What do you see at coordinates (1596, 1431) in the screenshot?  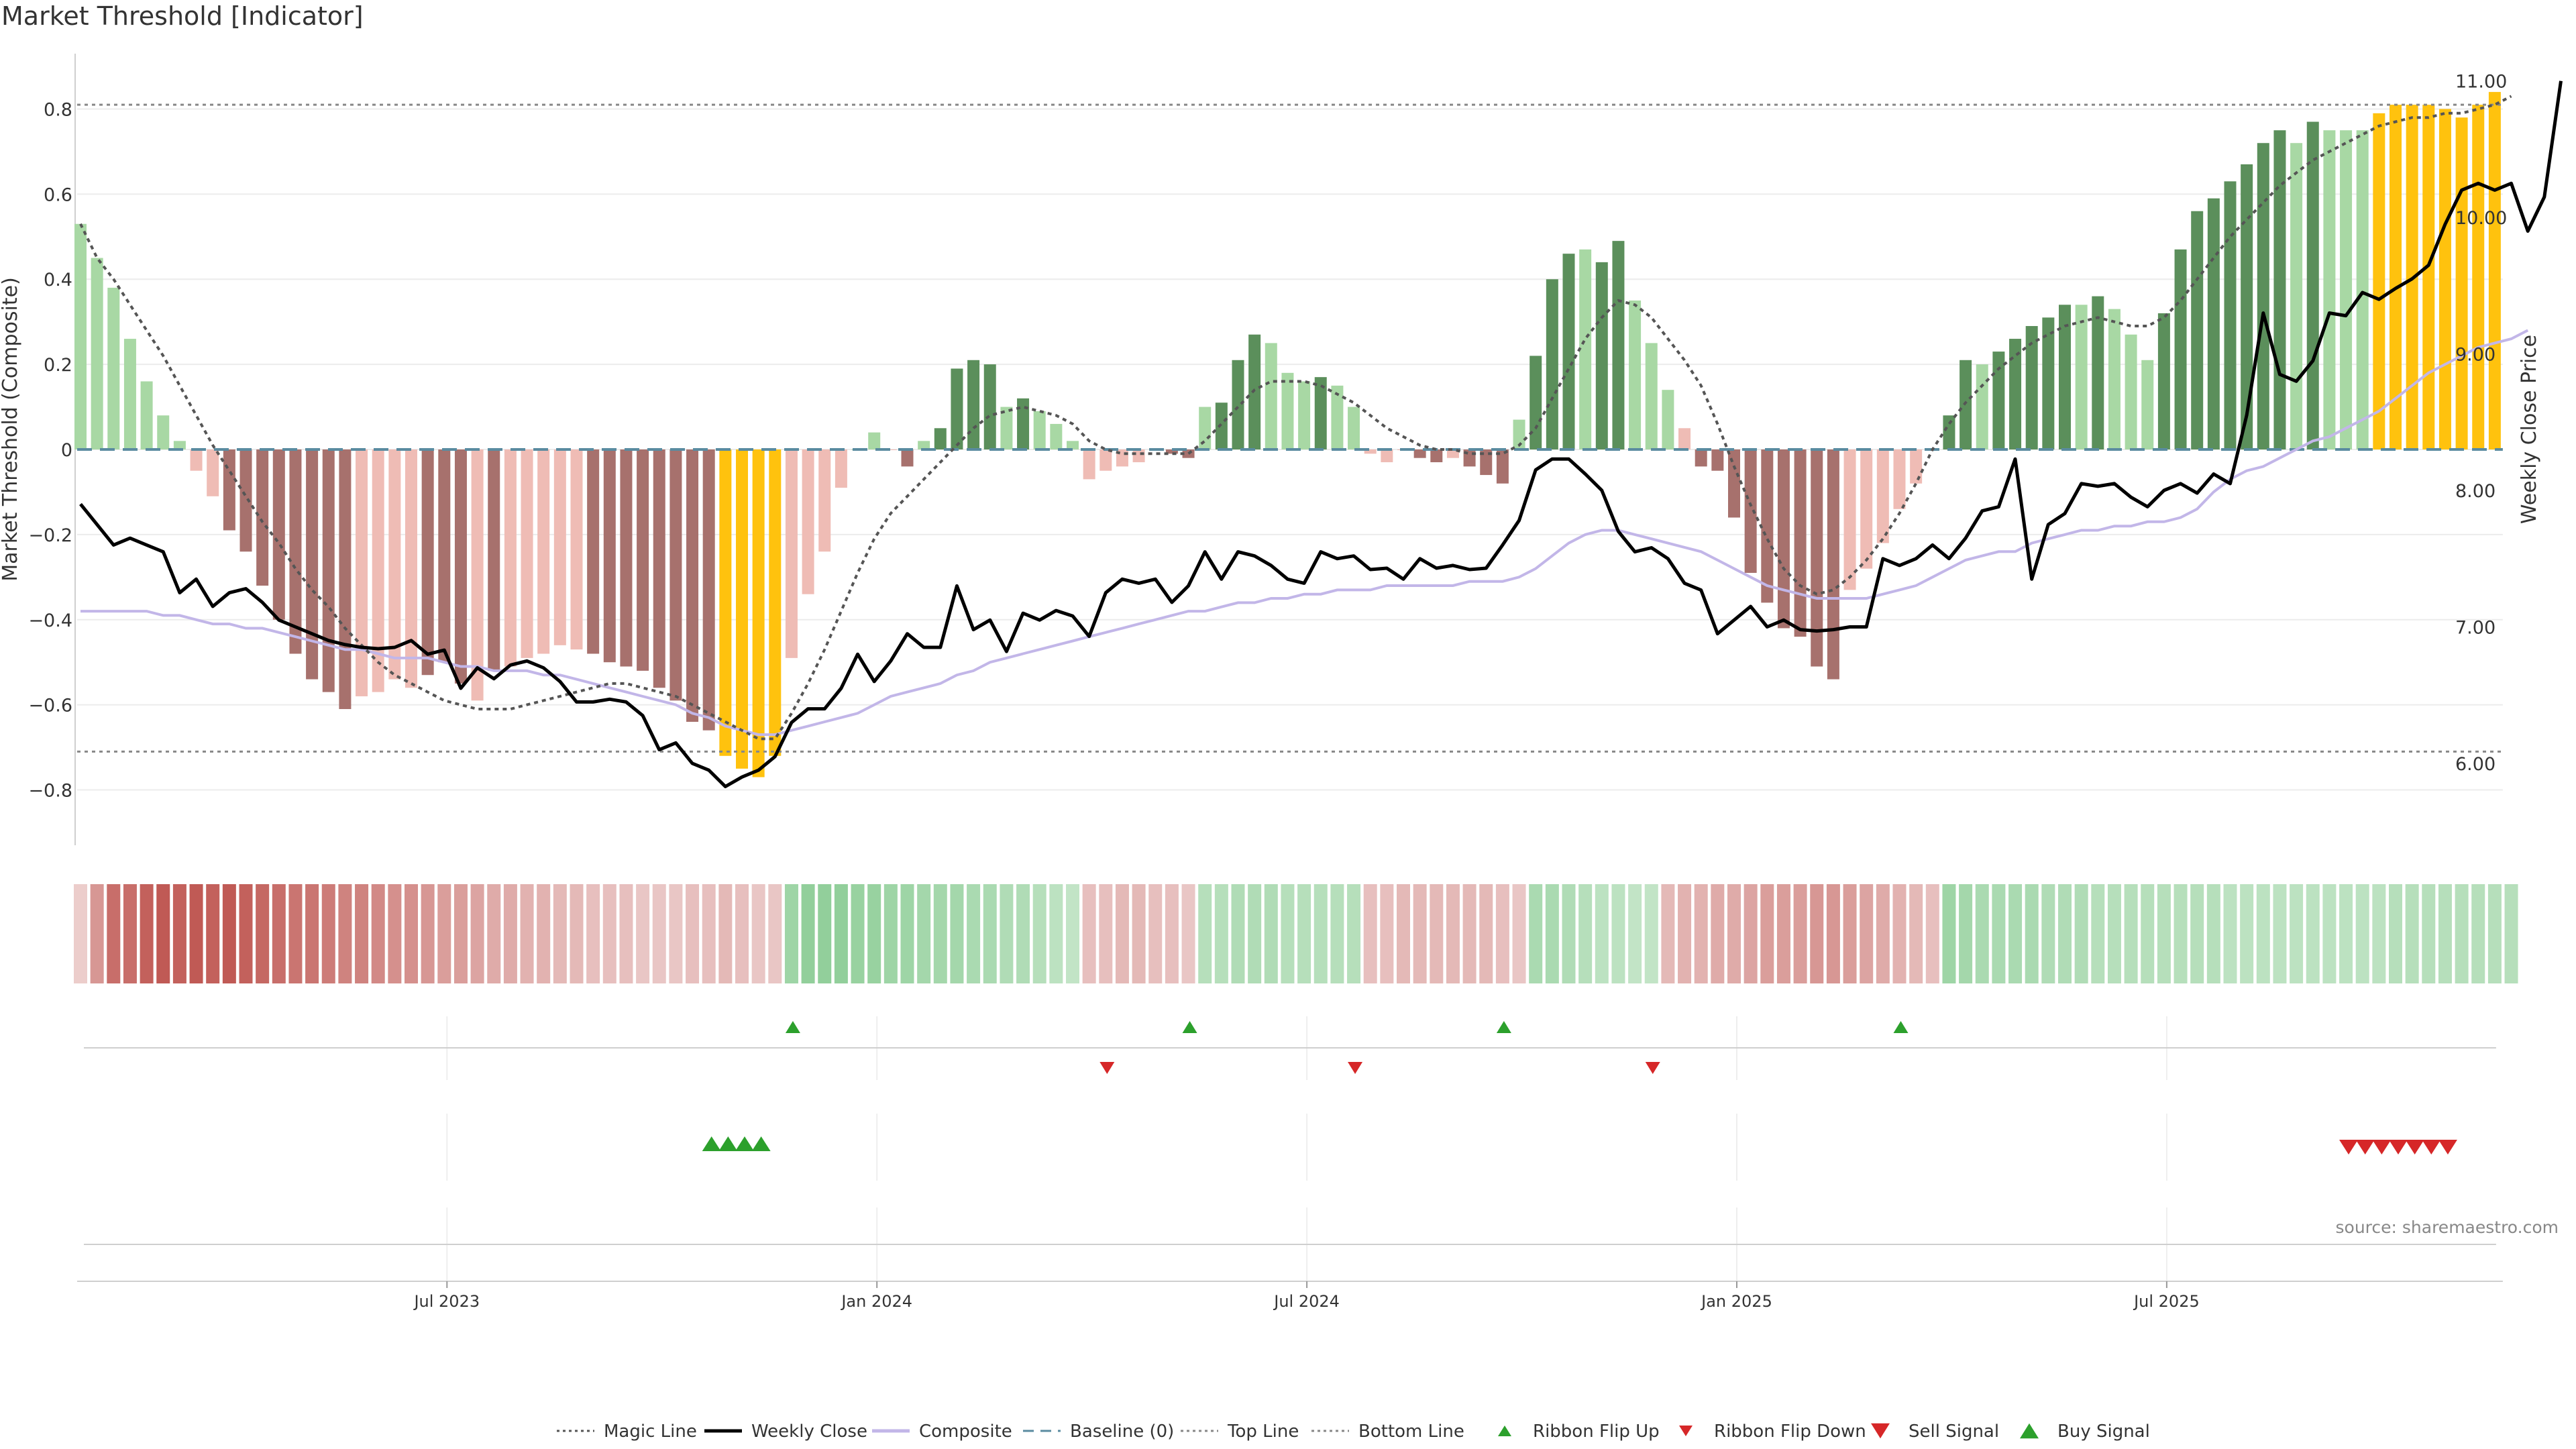 I see `legend-label: Ribbon Flip Up` at bounding box center [1596, 1431].